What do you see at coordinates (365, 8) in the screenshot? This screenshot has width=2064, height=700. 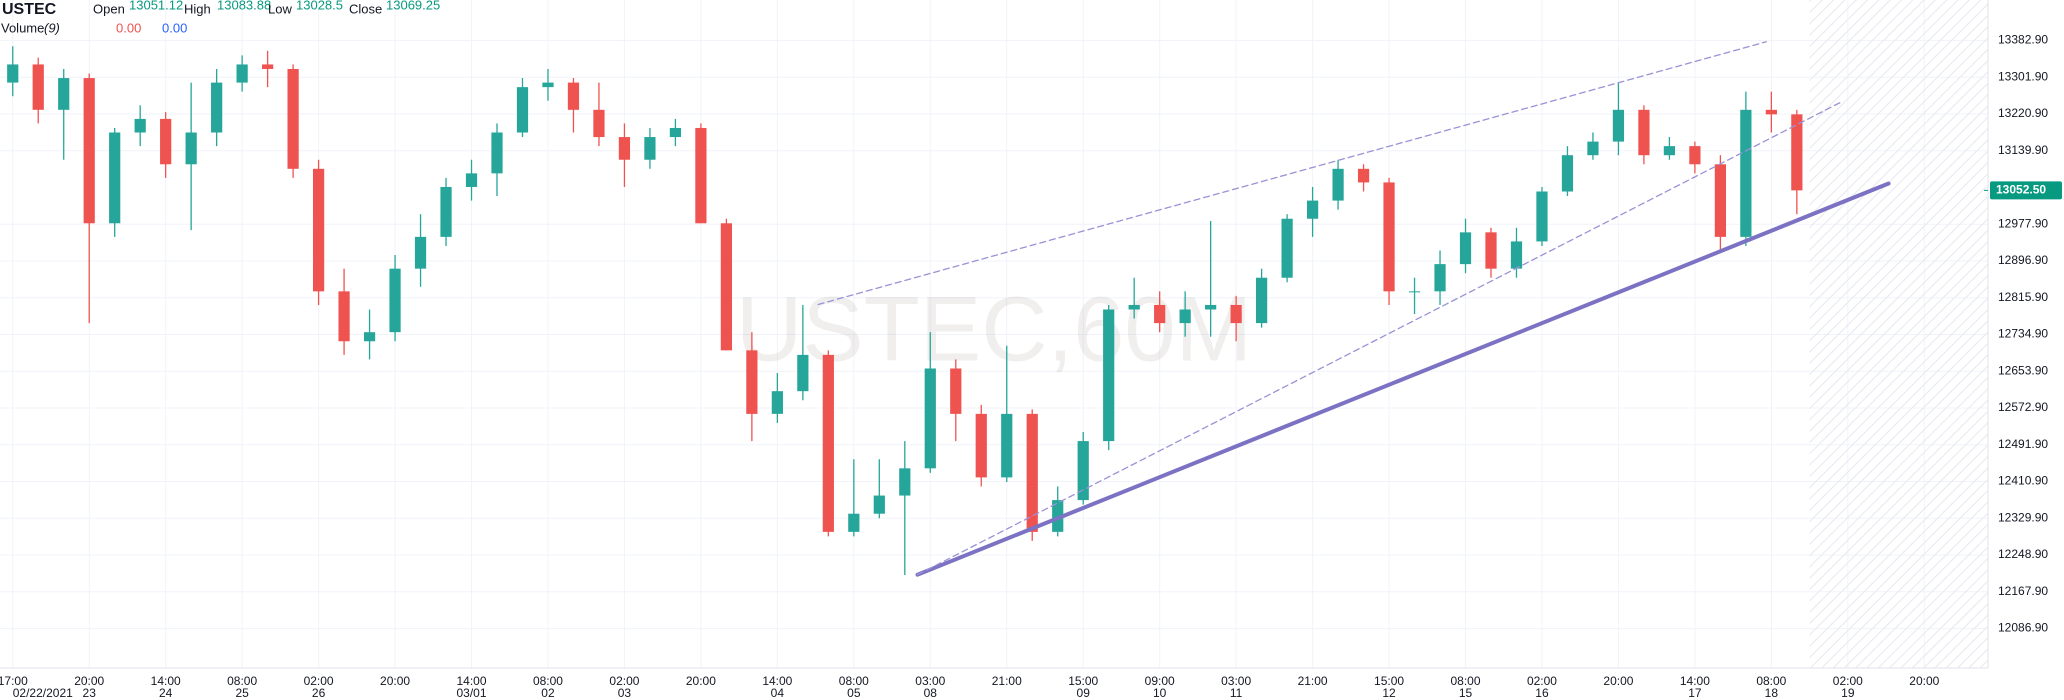 I see `legend-label: Close` at bounding box center [365, 8].